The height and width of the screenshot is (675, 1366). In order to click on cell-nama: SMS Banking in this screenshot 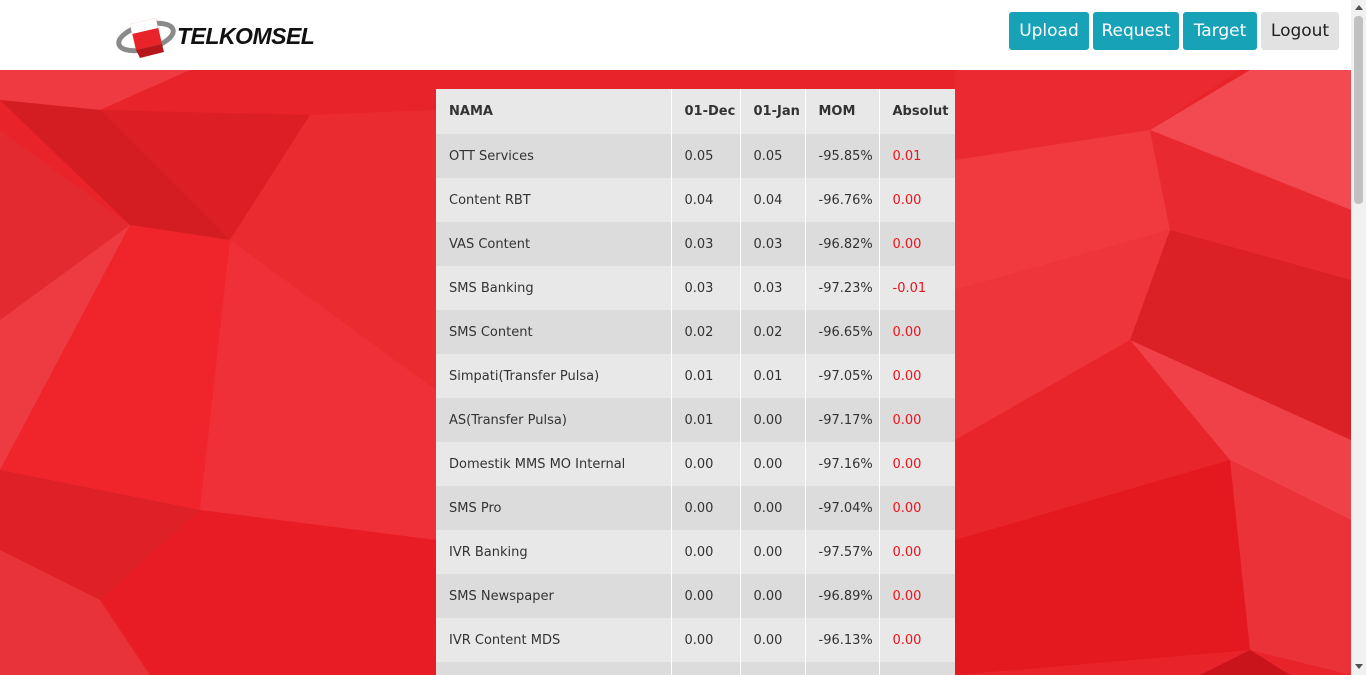, I will do `click(554, 288)`.